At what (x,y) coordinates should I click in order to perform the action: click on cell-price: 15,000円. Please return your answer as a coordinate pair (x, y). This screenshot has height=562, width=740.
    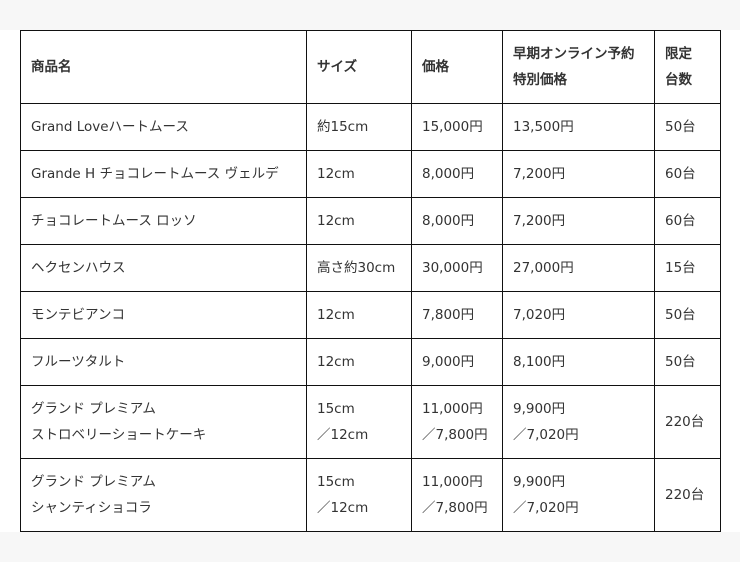
    Looking at the image, I should click on (457, 127).